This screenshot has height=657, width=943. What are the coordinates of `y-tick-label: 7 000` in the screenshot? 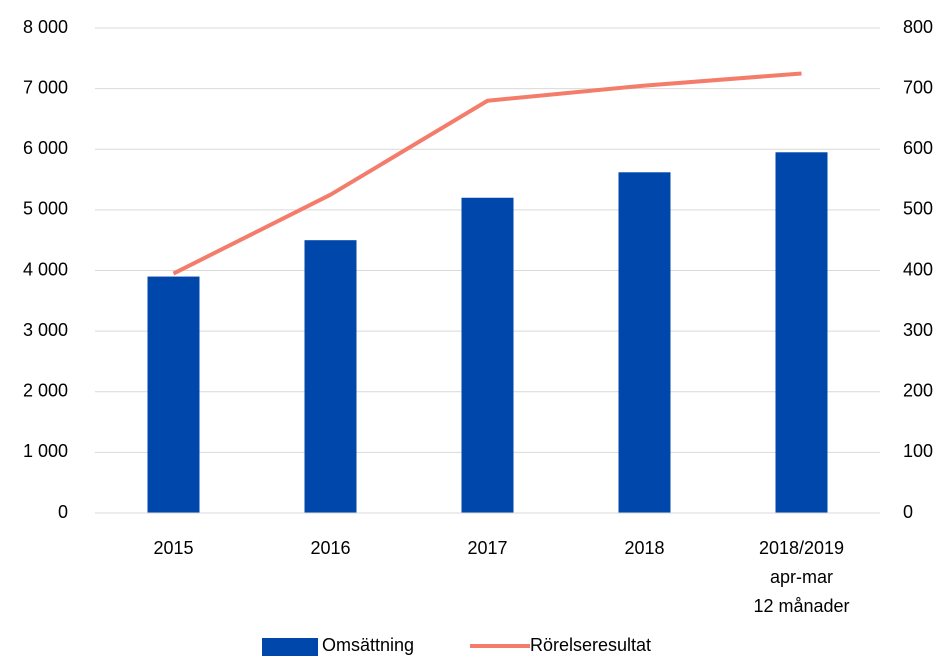 It's located at (45, 87).